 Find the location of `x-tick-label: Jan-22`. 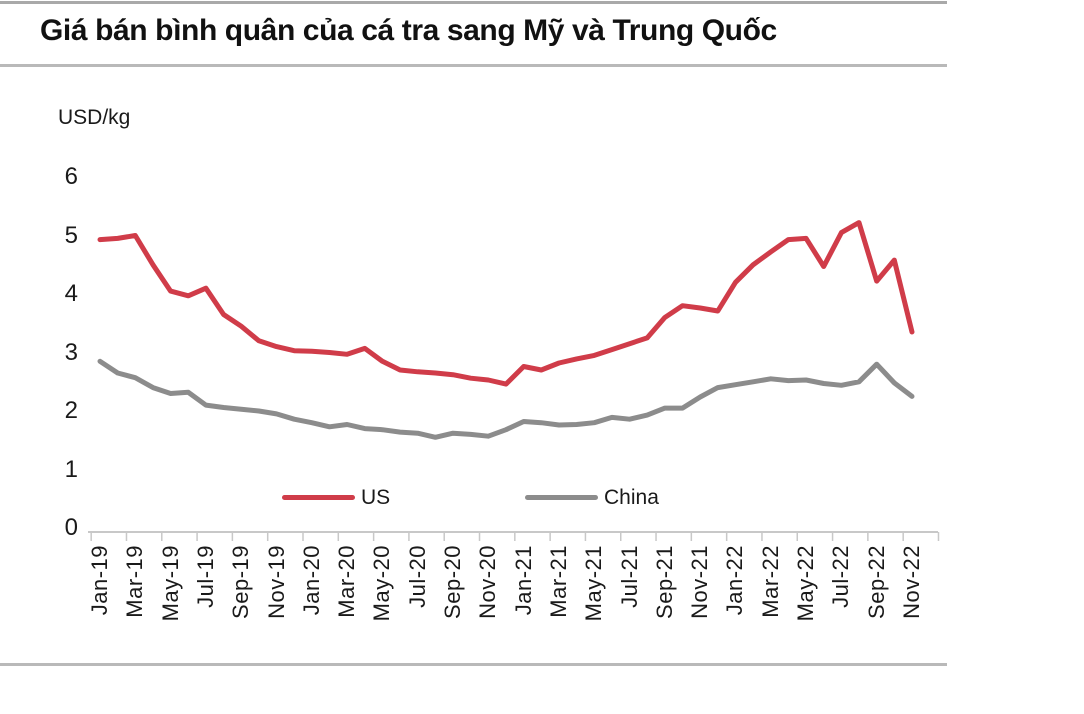

x-tick-label: Jan-22 is located at coordinates (735, 580).